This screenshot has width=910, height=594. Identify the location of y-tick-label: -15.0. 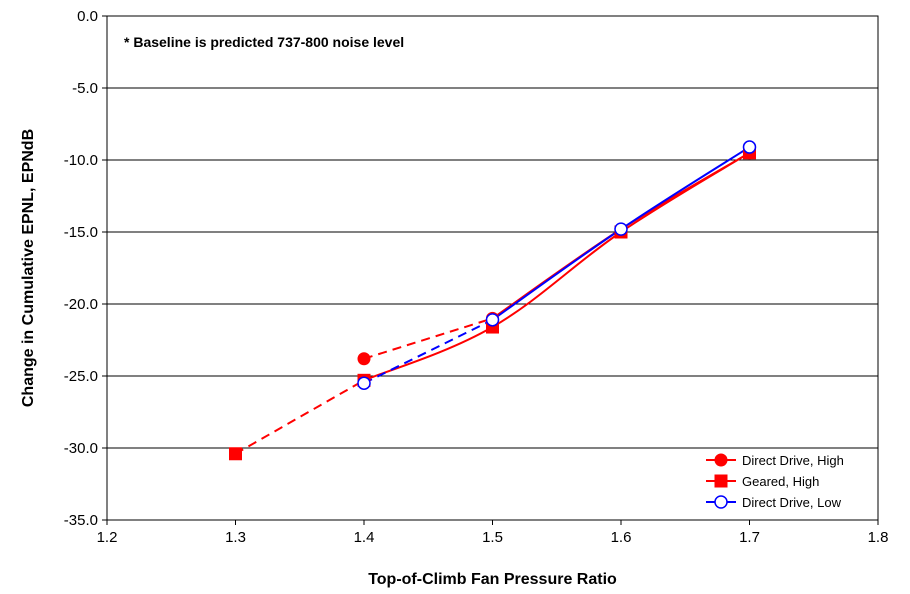
(81, 232).